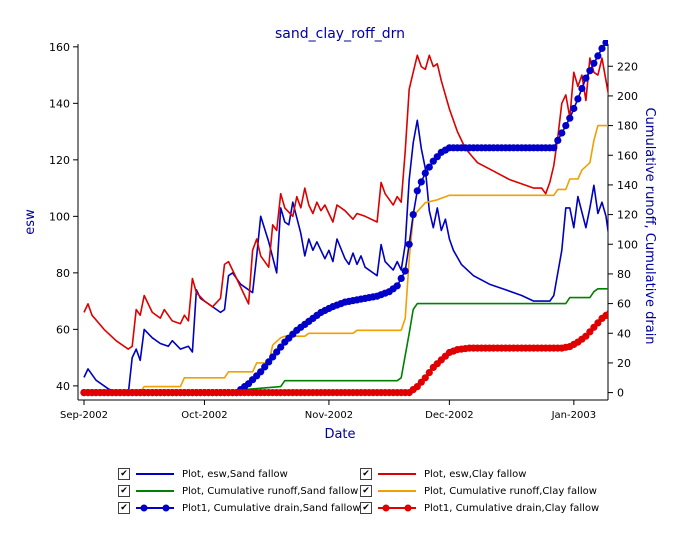 Image resolution: width=682 pixels, height=543 pixels. I want to click on legend-item: ✔ Plot, esw,Clay fallow, so click(443, 474).